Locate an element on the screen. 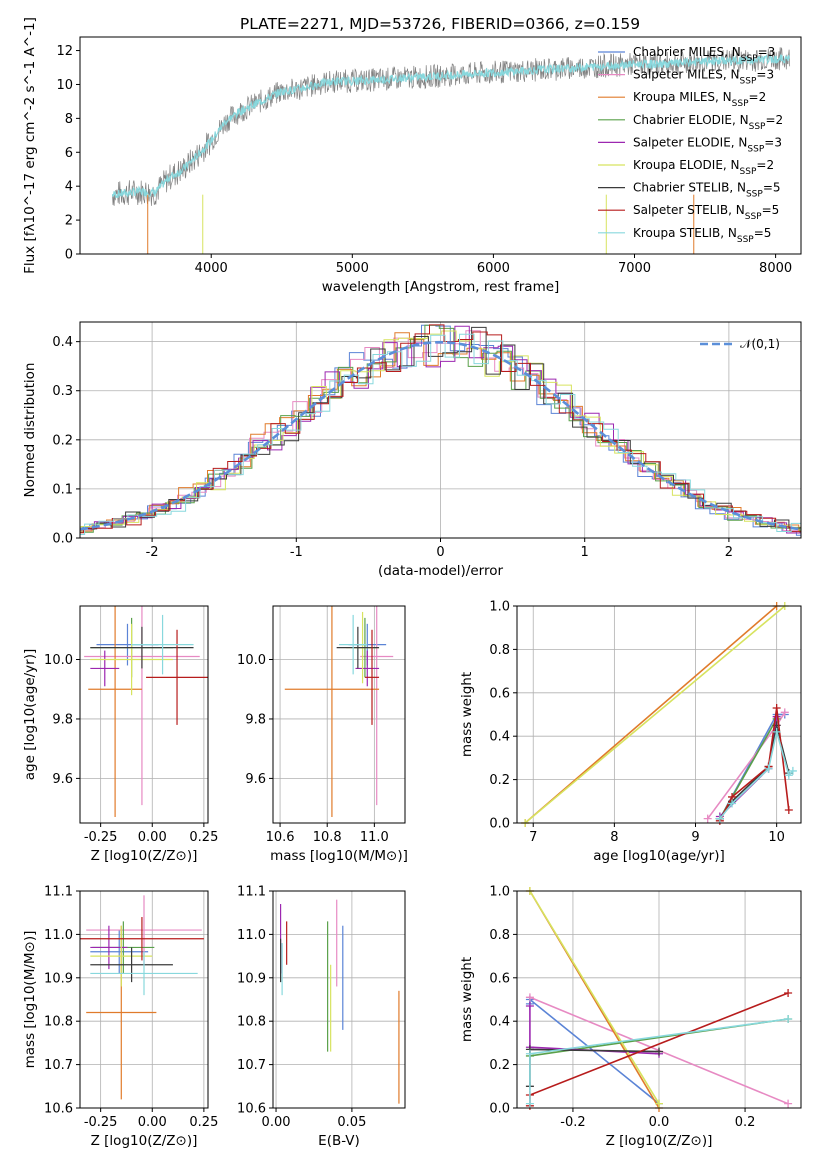  age-vs-Z-xtick-label: 0.00 is located at coordinates (152, 837).